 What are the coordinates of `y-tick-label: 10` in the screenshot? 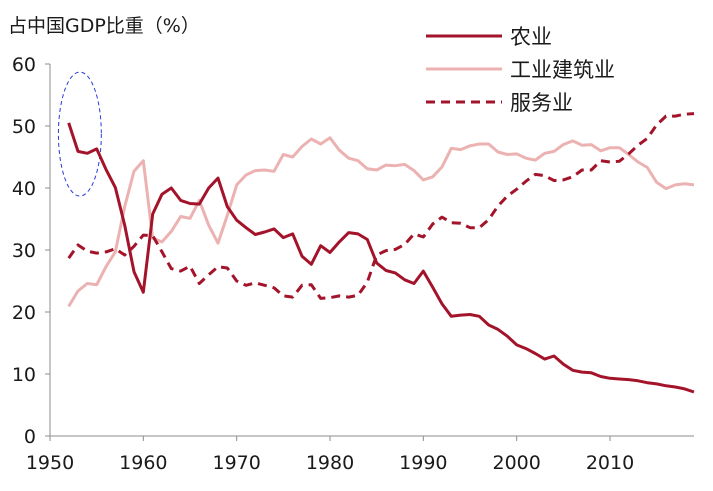 It's located at (24, 375).